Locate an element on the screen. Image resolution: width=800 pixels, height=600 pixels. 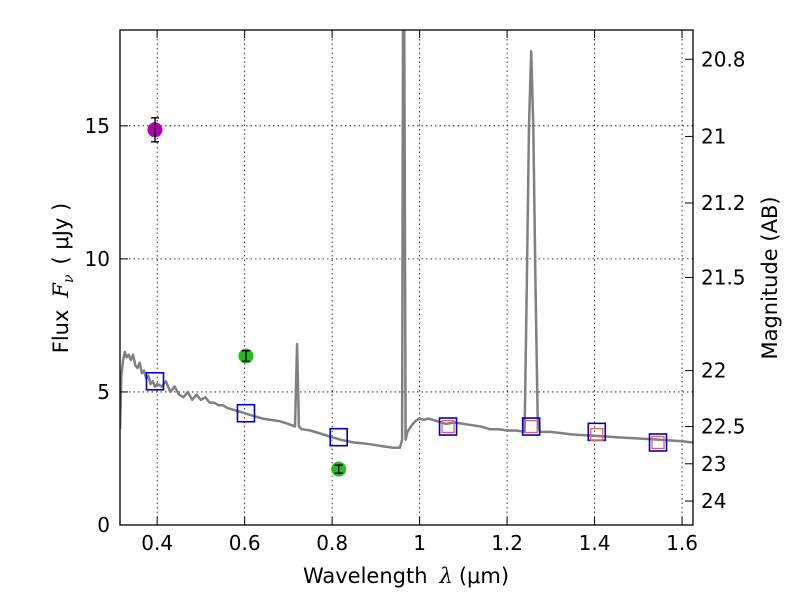
y2-tick-label: 21.2 is located at coordinates (723, 203).